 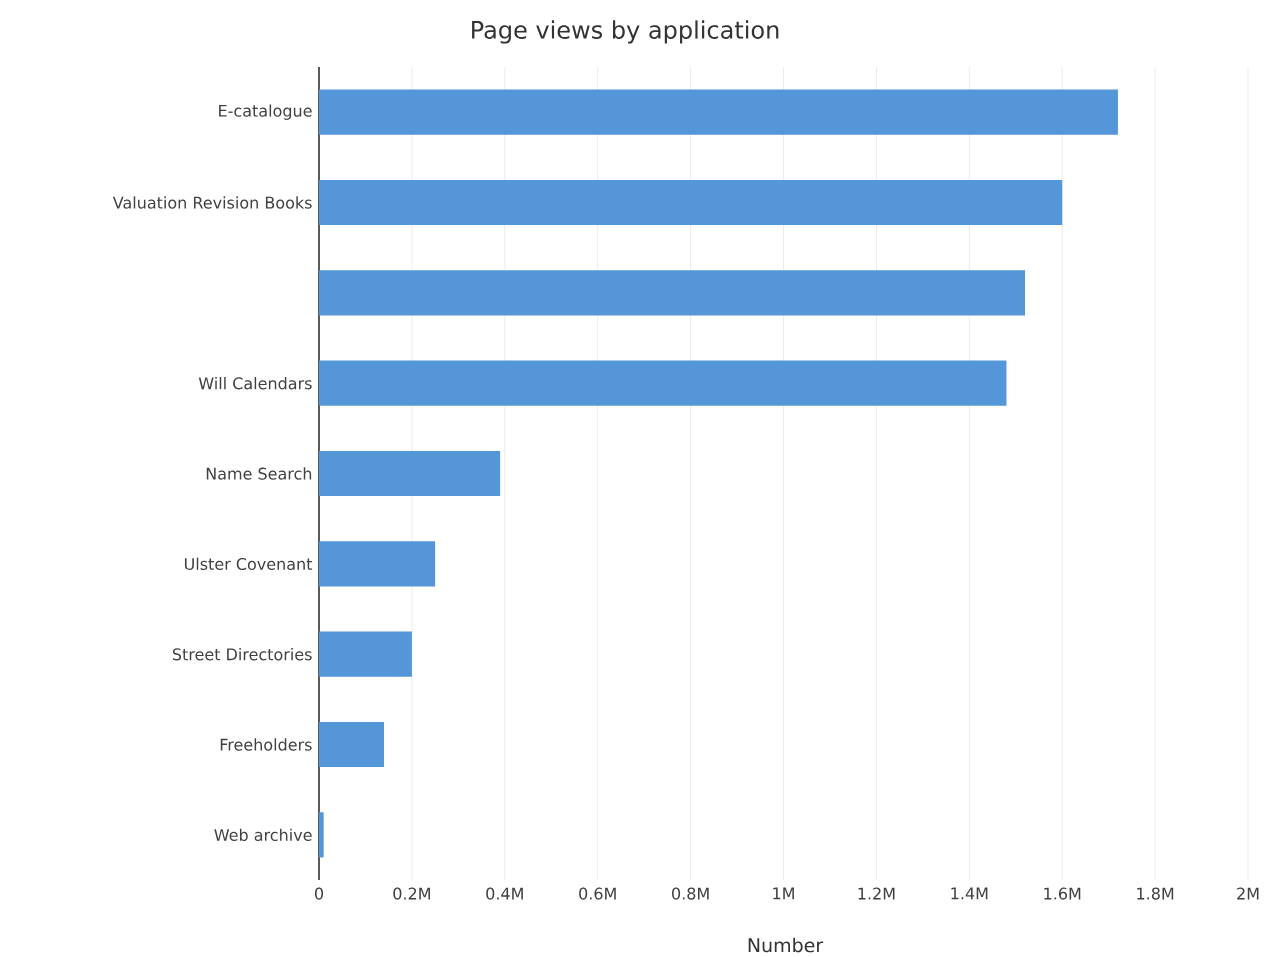 I want to click on x-tick-label: 1M, so click(x=783, y=893).